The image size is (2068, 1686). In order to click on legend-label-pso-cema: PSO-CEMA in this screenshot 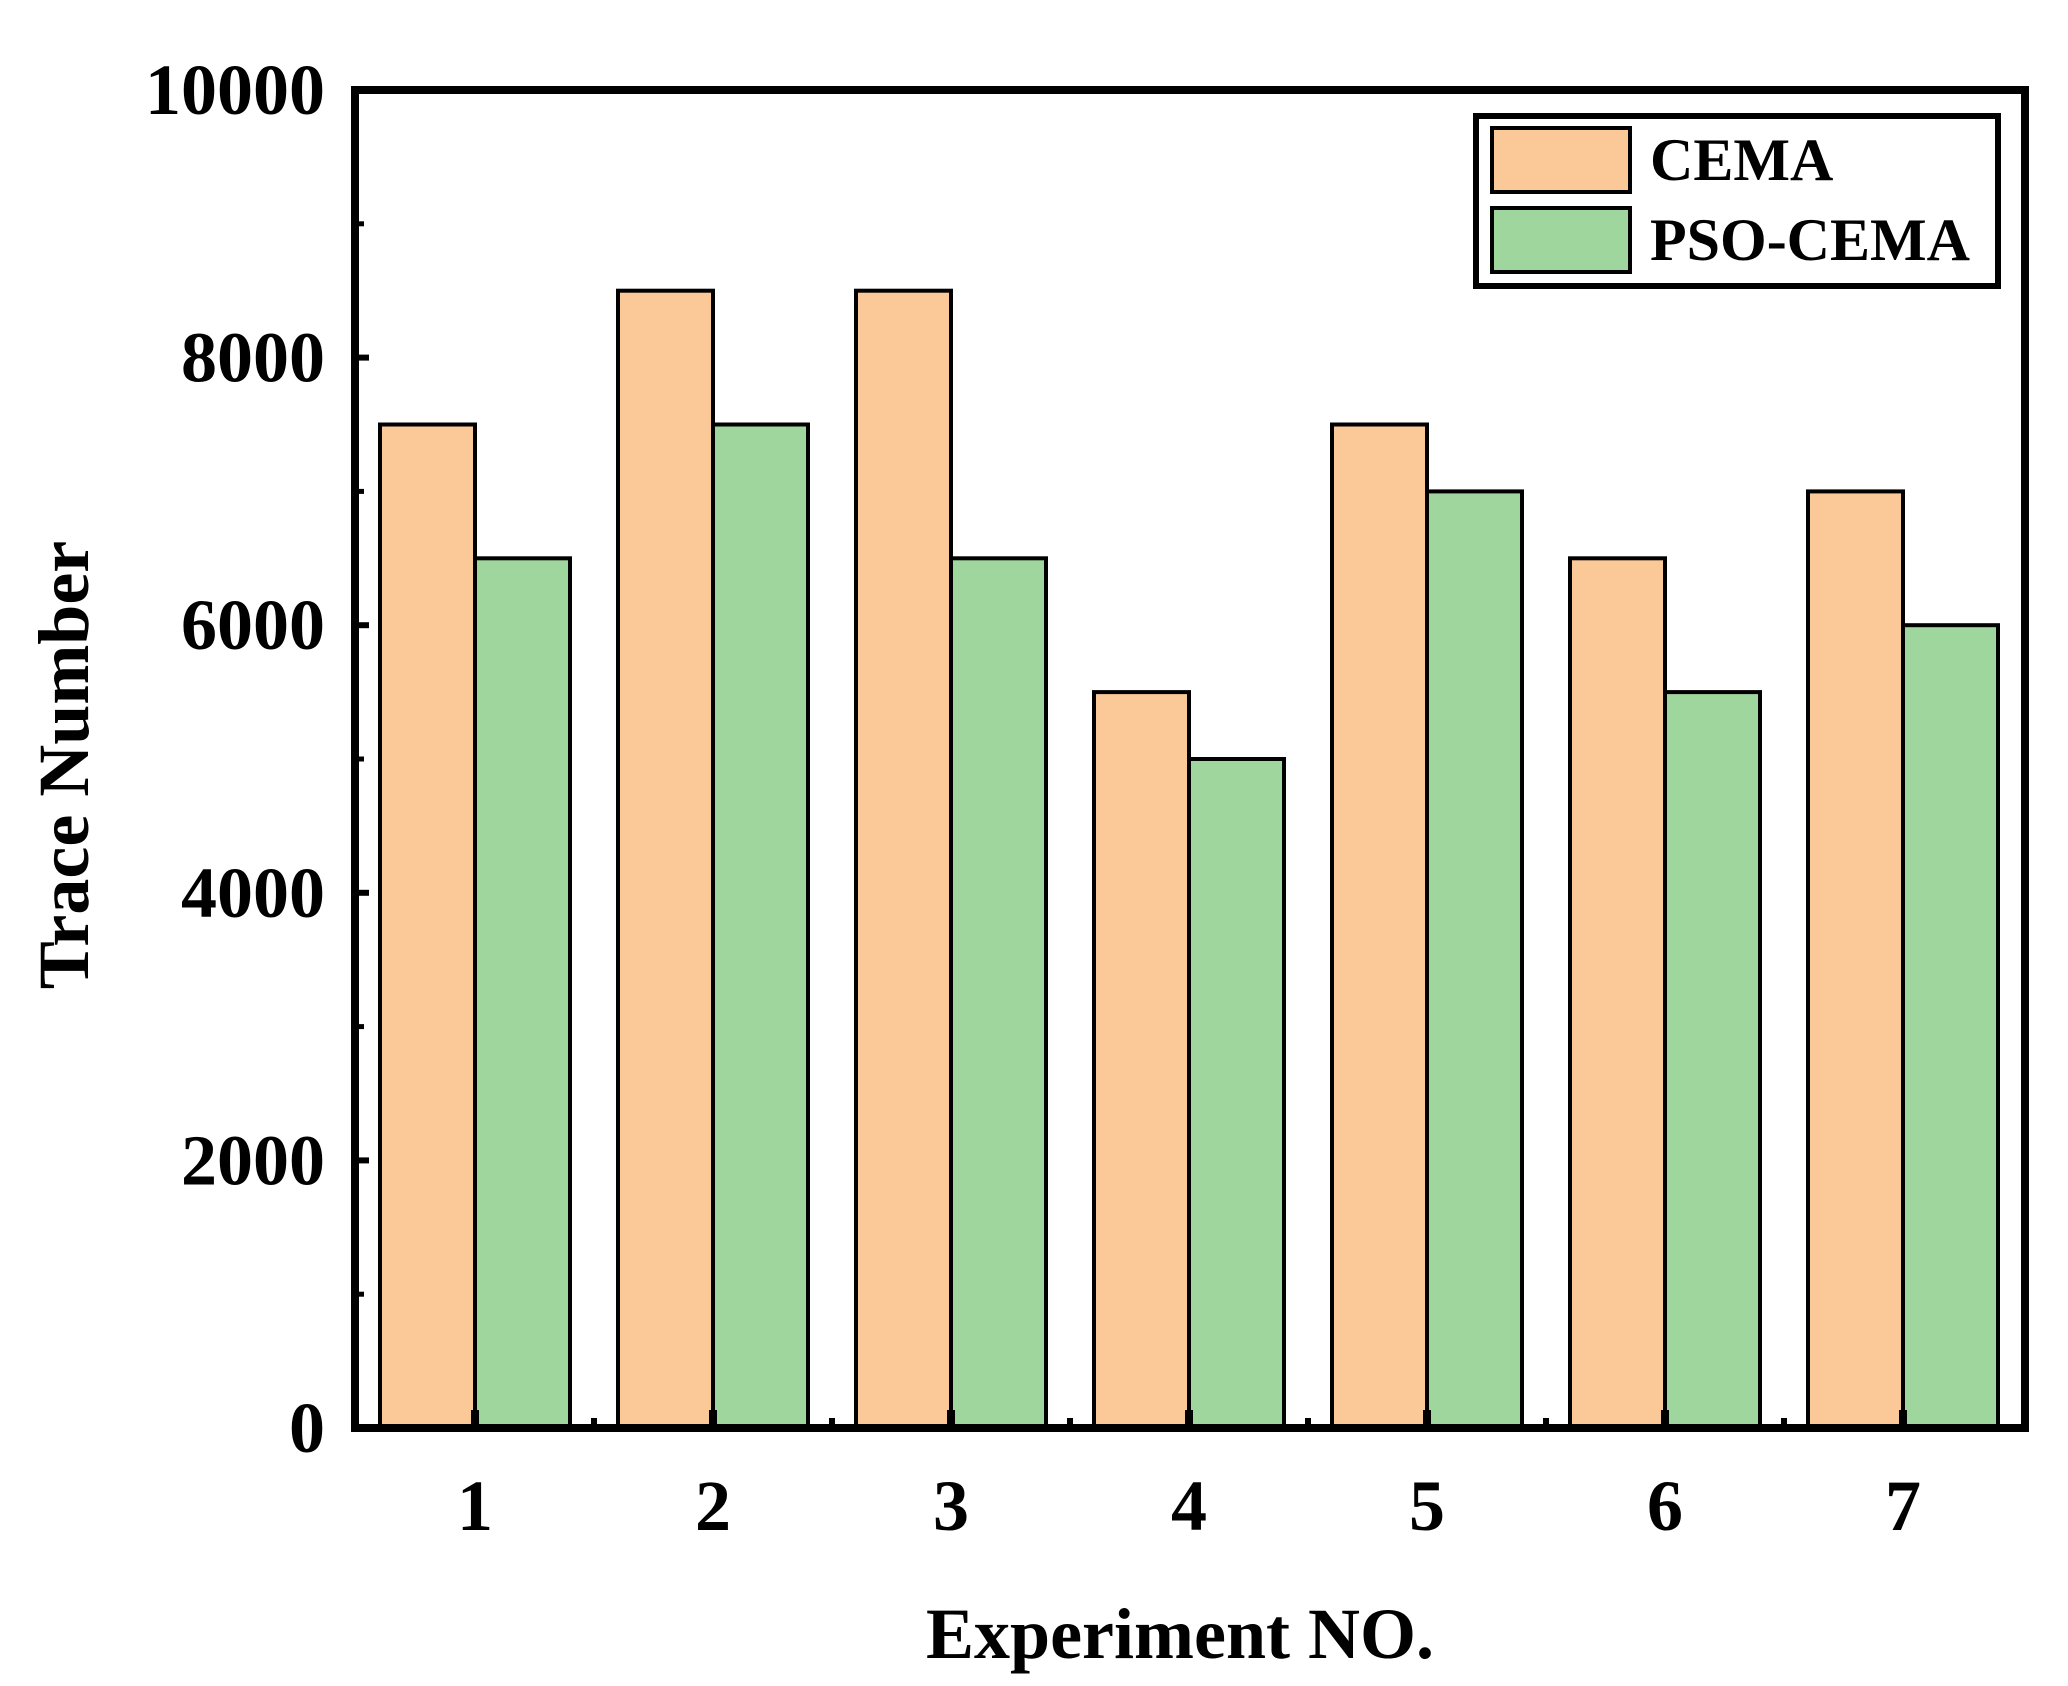, I will do `click(1810, 240)`.